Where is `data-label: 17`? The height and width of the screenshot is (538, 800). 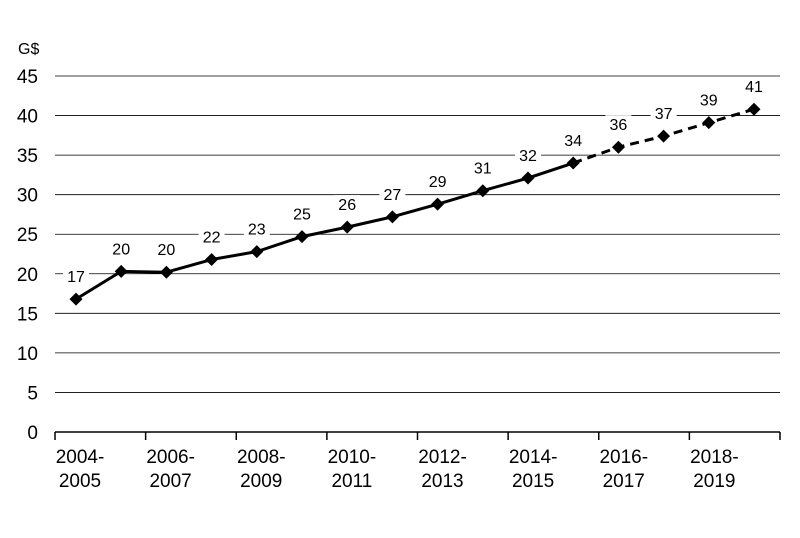 data-label: 17 is located at coordinates (76, 277).